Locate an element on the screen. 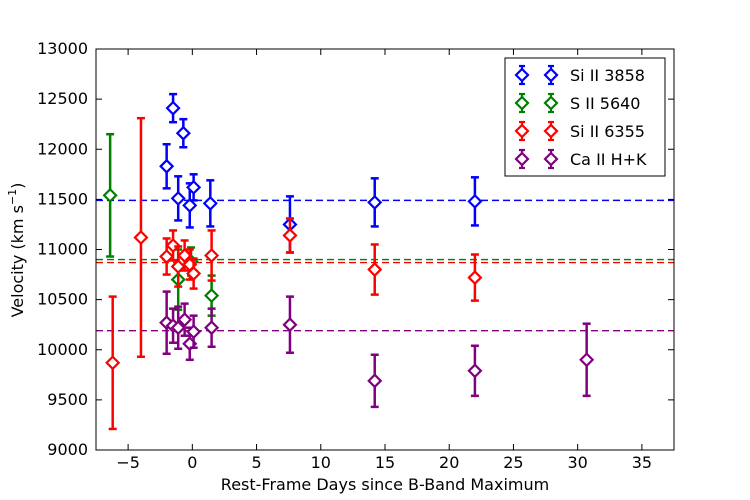 This screenshot has height=500, width=750. y-tick-label: 9000 is located at coordinates (67, 449).